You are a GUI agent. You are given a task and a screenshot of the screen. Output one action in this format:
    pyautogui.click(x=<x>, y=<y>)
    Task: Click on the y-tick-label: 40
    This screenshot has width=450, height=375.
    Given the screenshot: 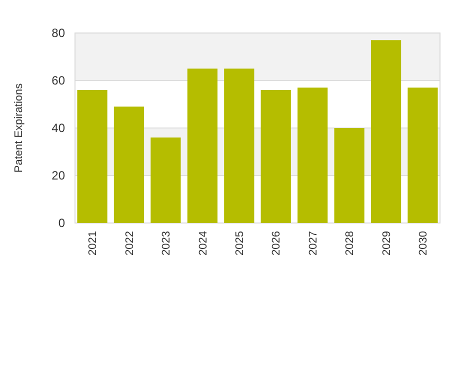 What is the action you would take?
    pyautogui.click(x=59, y=128)
    